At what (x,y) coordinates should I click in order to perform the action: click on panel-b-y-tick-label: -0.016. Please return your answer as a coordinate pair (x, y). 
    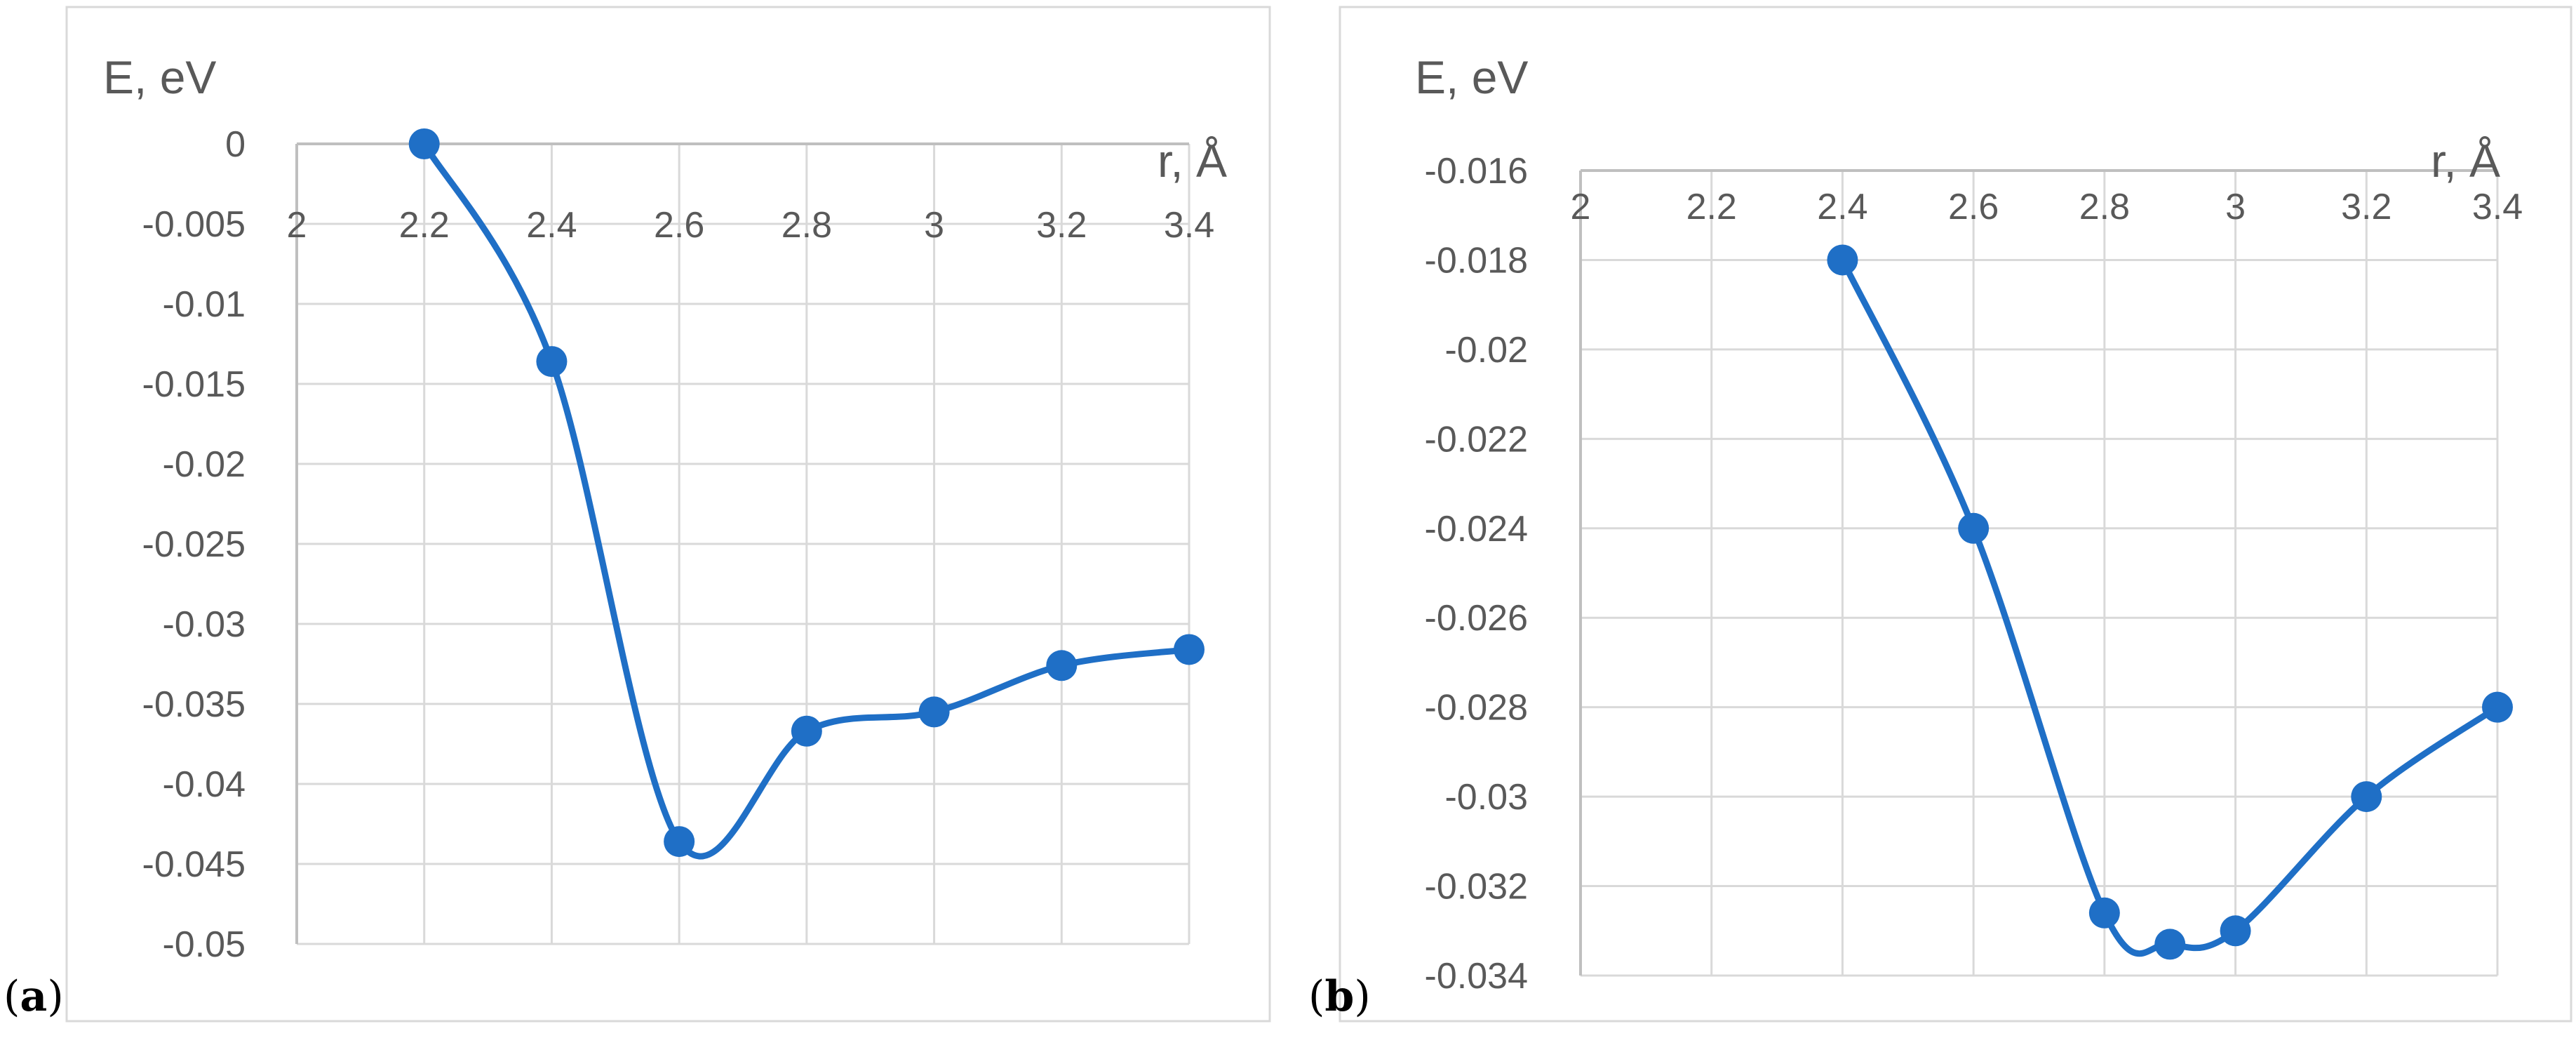
    Looking at the image, I should click on (1477, 171).